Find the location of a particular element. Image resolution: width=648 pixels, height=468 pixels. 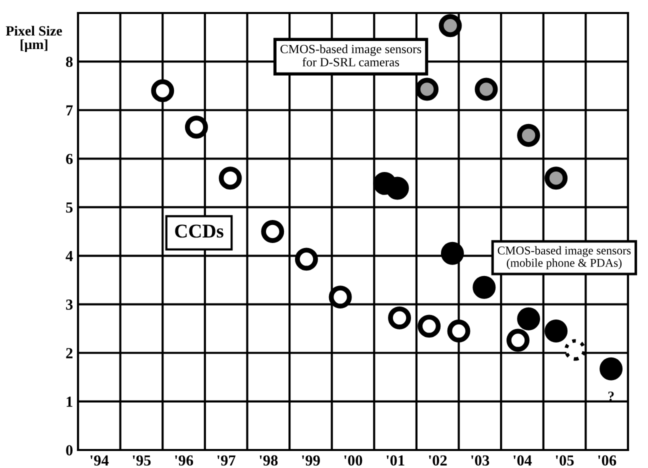

annotation: CCDs is located at coordinates (199, 231).